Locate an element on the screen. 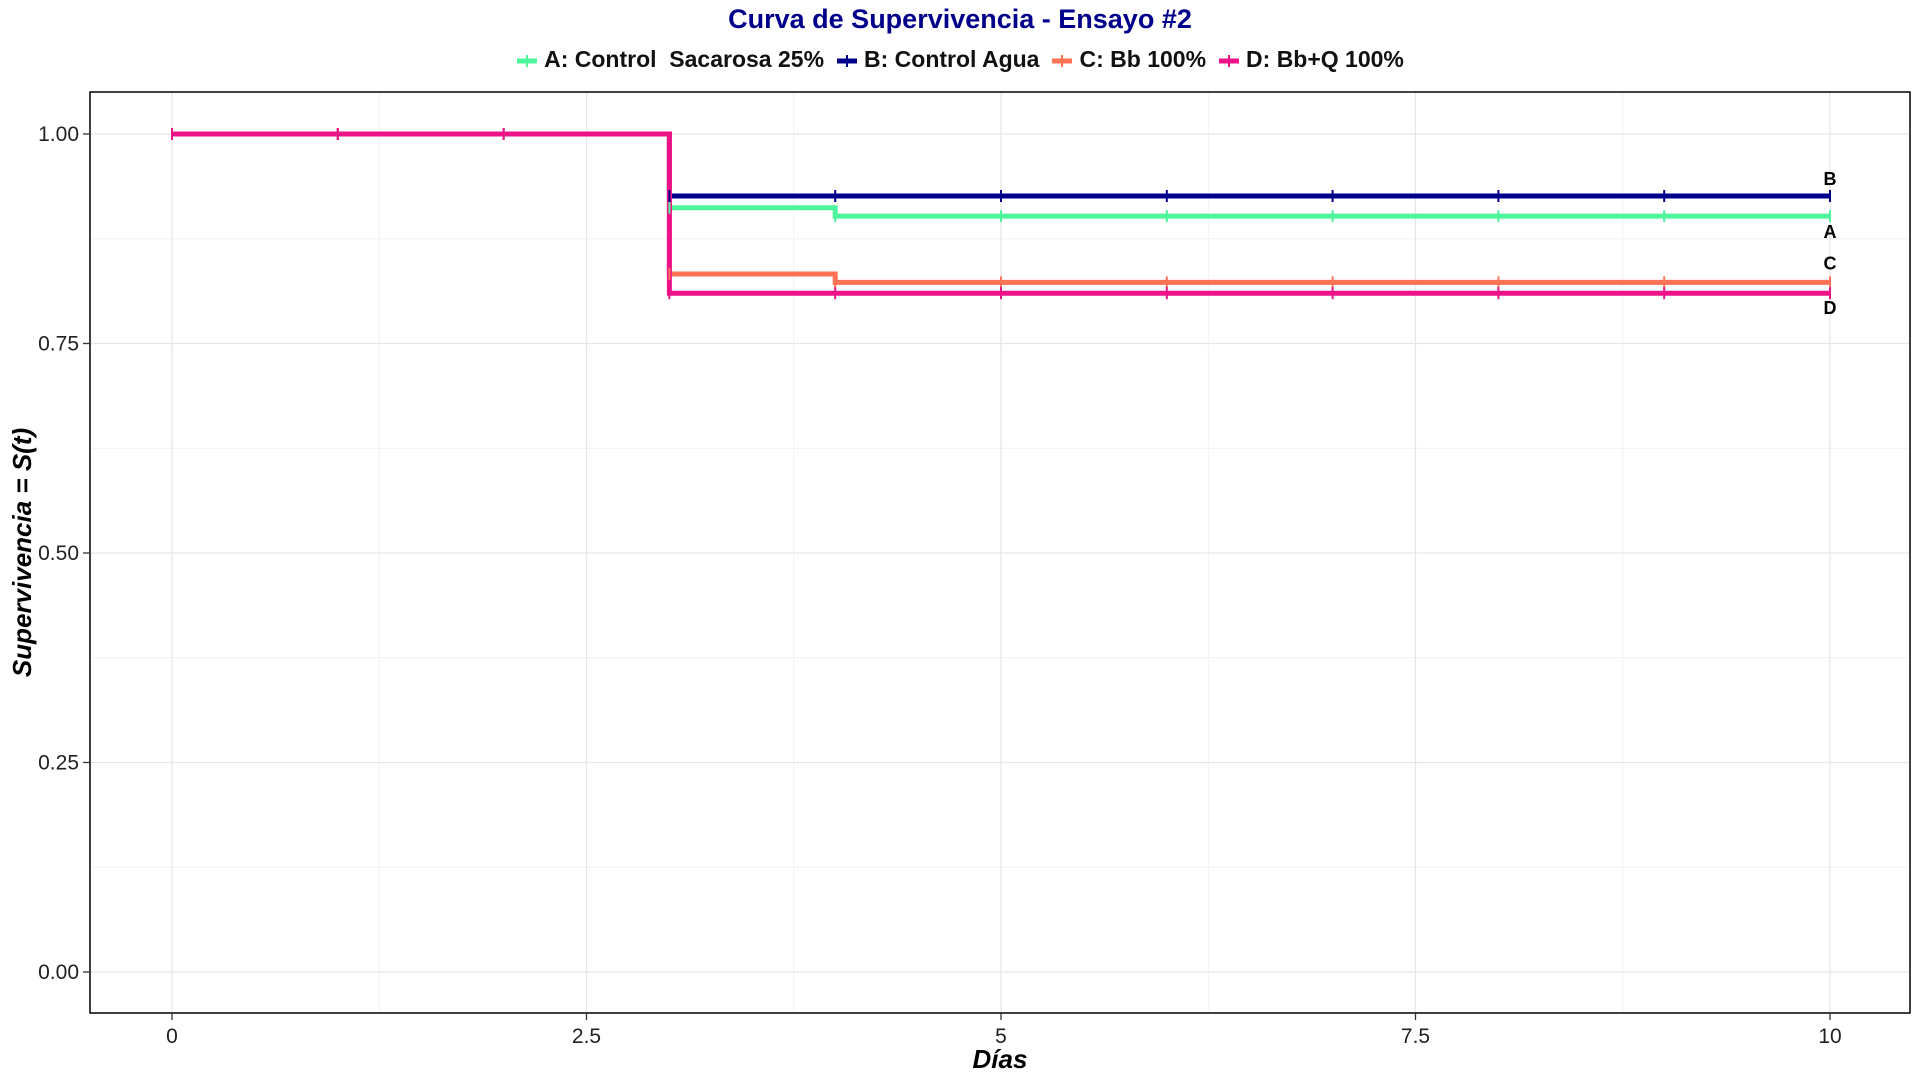 The image size is (1920, 1080). legend-item-B: B: Control Agua is located at coordinates (937, 59).